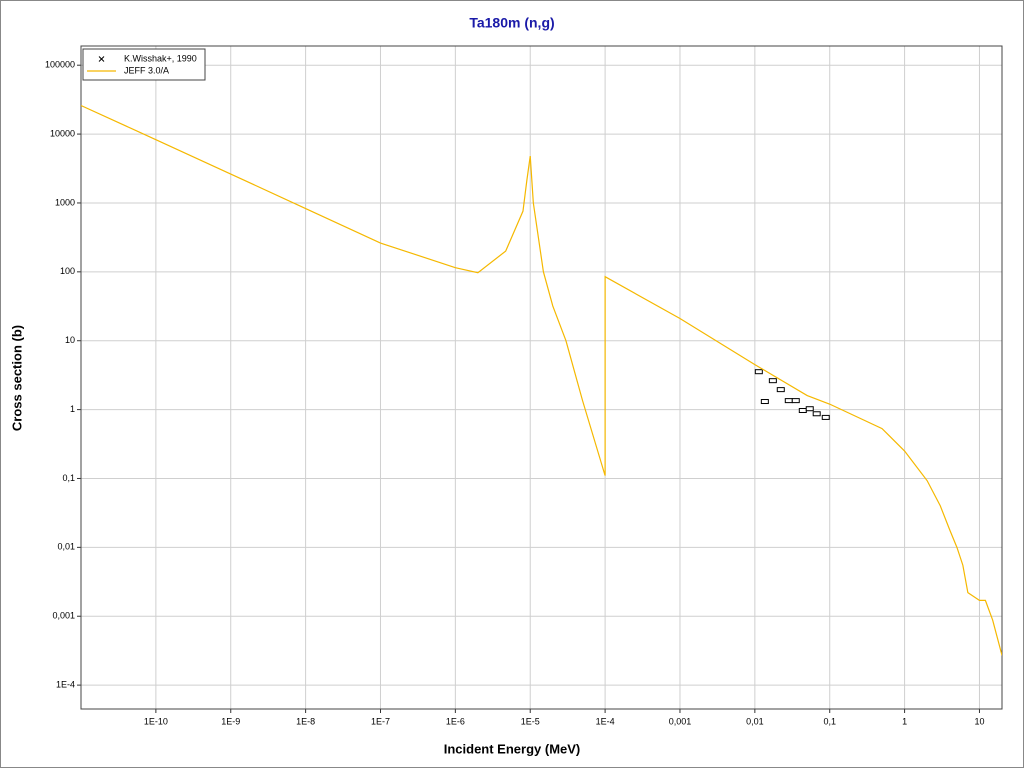  Describe the element at coordinates (530, 721) in the screenshot. I see `x-tick-label: 1E-5` at that location.